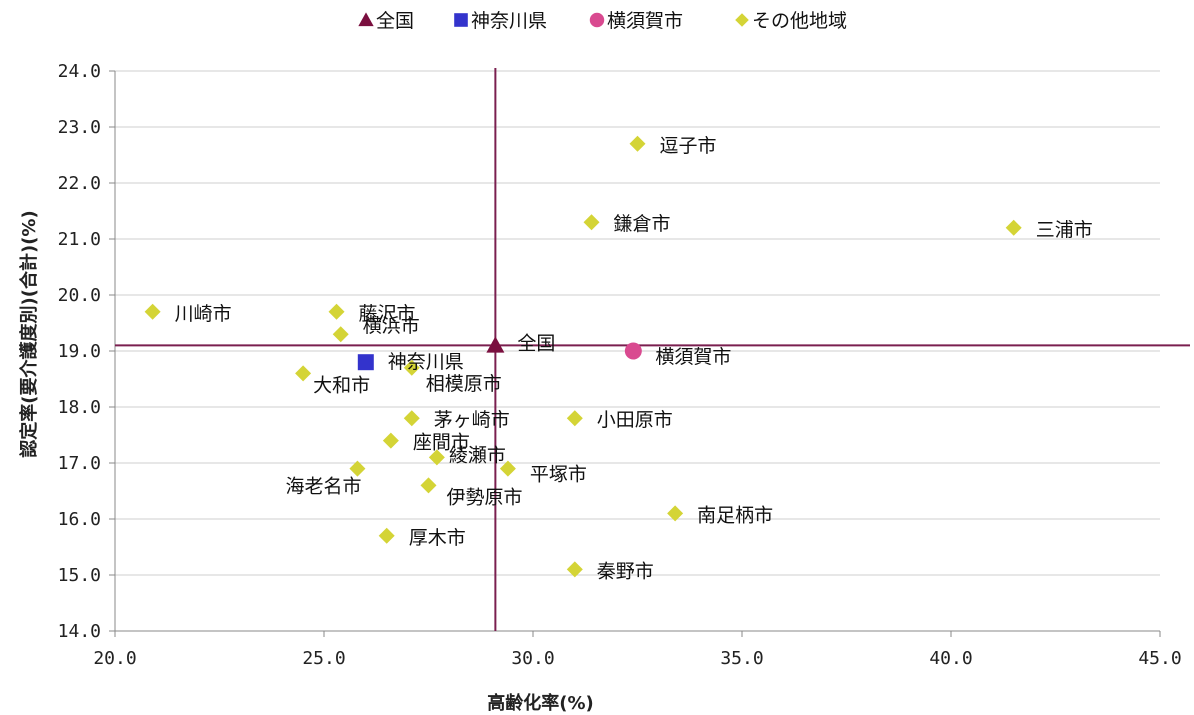 The width and height of the screenshot is (1194, 715). Describe the element at coordinates (558, 475) in the screenshot. I see `data-label: 平塚市` at that location.